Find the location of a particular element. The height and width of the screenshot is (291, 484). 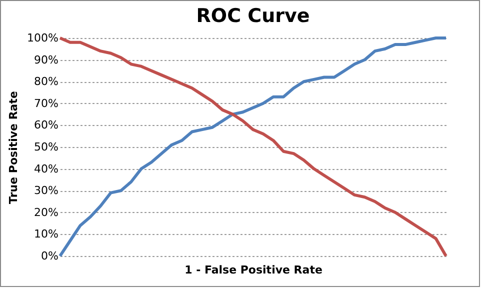

y-tick-label: 90% is located at coordinates (46, 59).